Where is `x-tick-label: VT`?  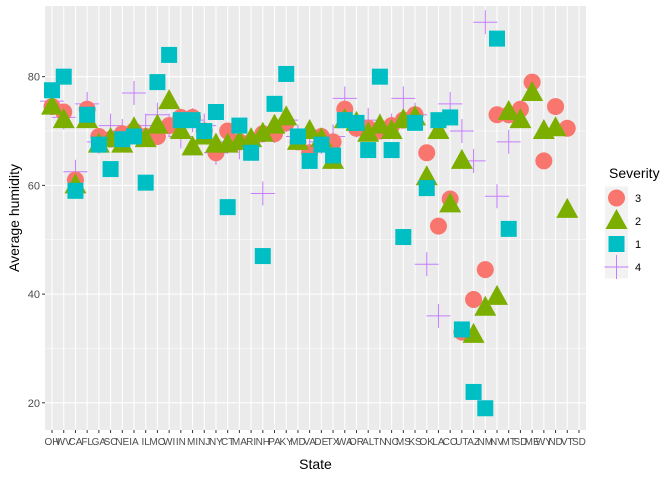
x-tick-label: VT is located at coordinates (567, 442).